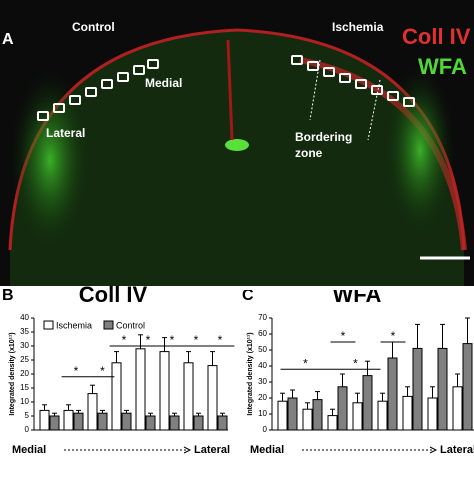 Image resolution: width=474 pixels, height=479 pixels. What do you see at coordinates (309, 153) in the screenshot?
I see `label: zone` at bounding box center [309, 153].